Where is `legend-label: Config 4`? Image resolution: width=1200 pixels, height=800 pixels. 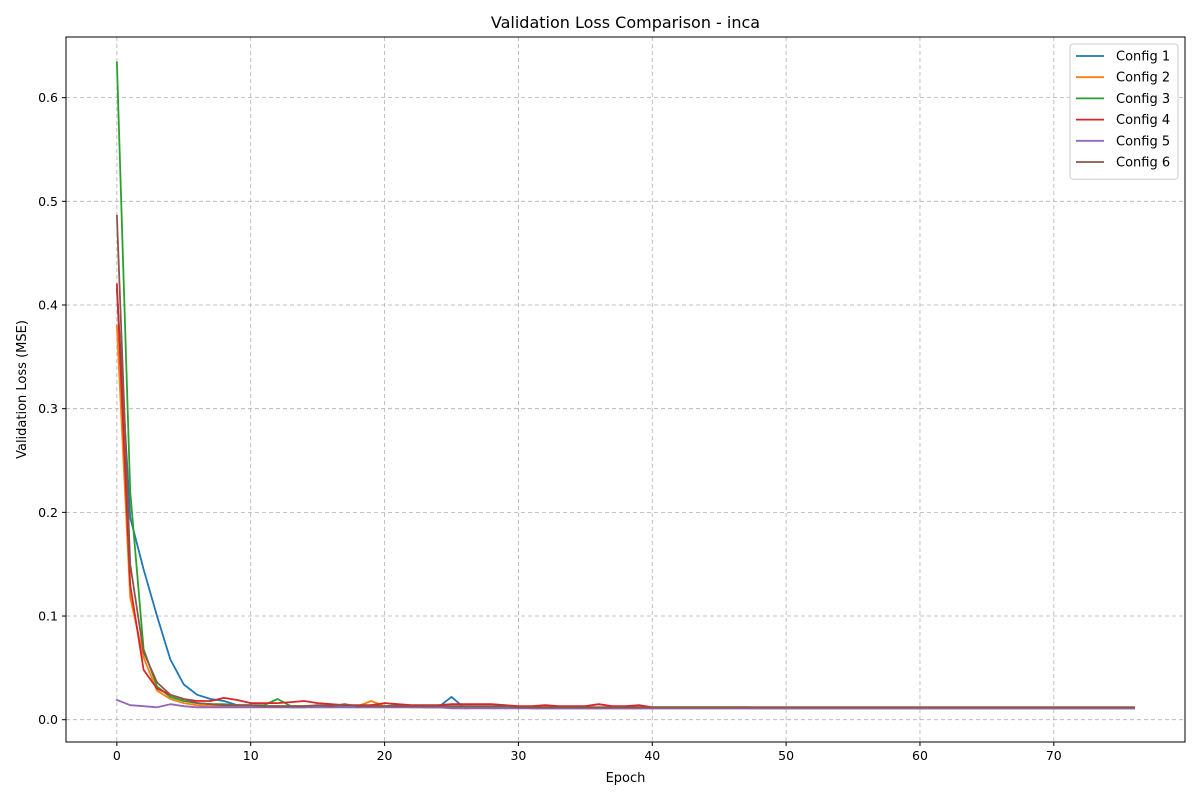 legend-label: Config 4 is located at coordinates (1143, 120).